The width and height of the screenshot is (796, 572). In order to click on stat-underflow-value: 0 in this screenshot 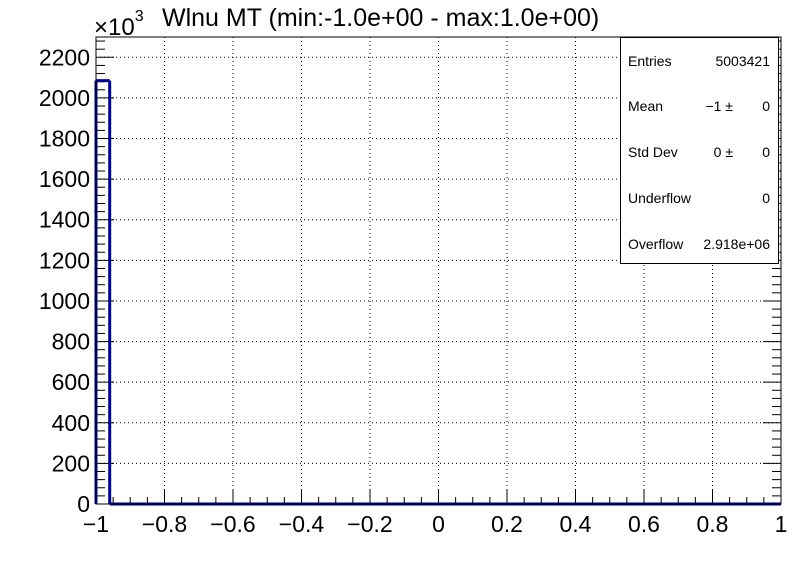, I will do `click(766, 198)`.